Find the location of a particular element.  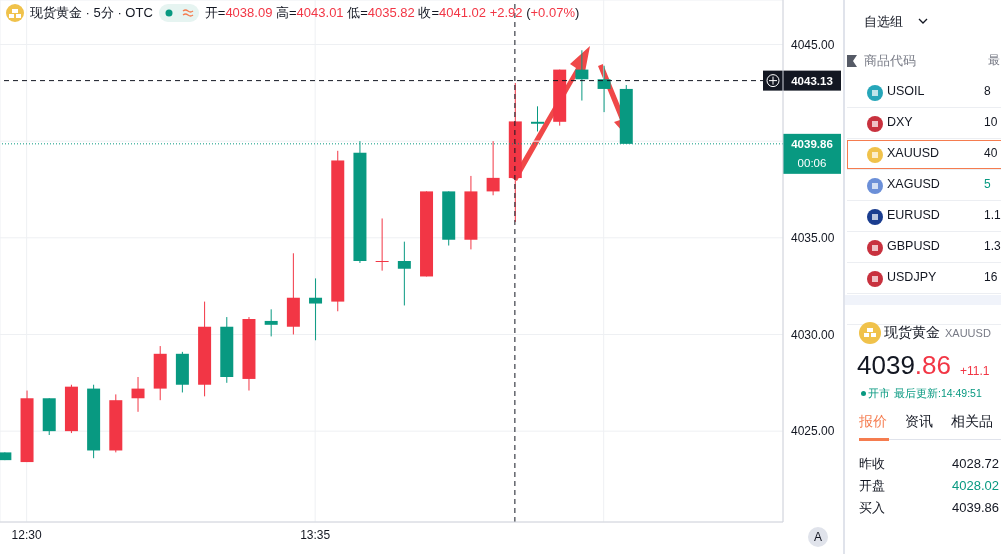

y-tick-label: 4030.00 is located at coordinates (813, 334).